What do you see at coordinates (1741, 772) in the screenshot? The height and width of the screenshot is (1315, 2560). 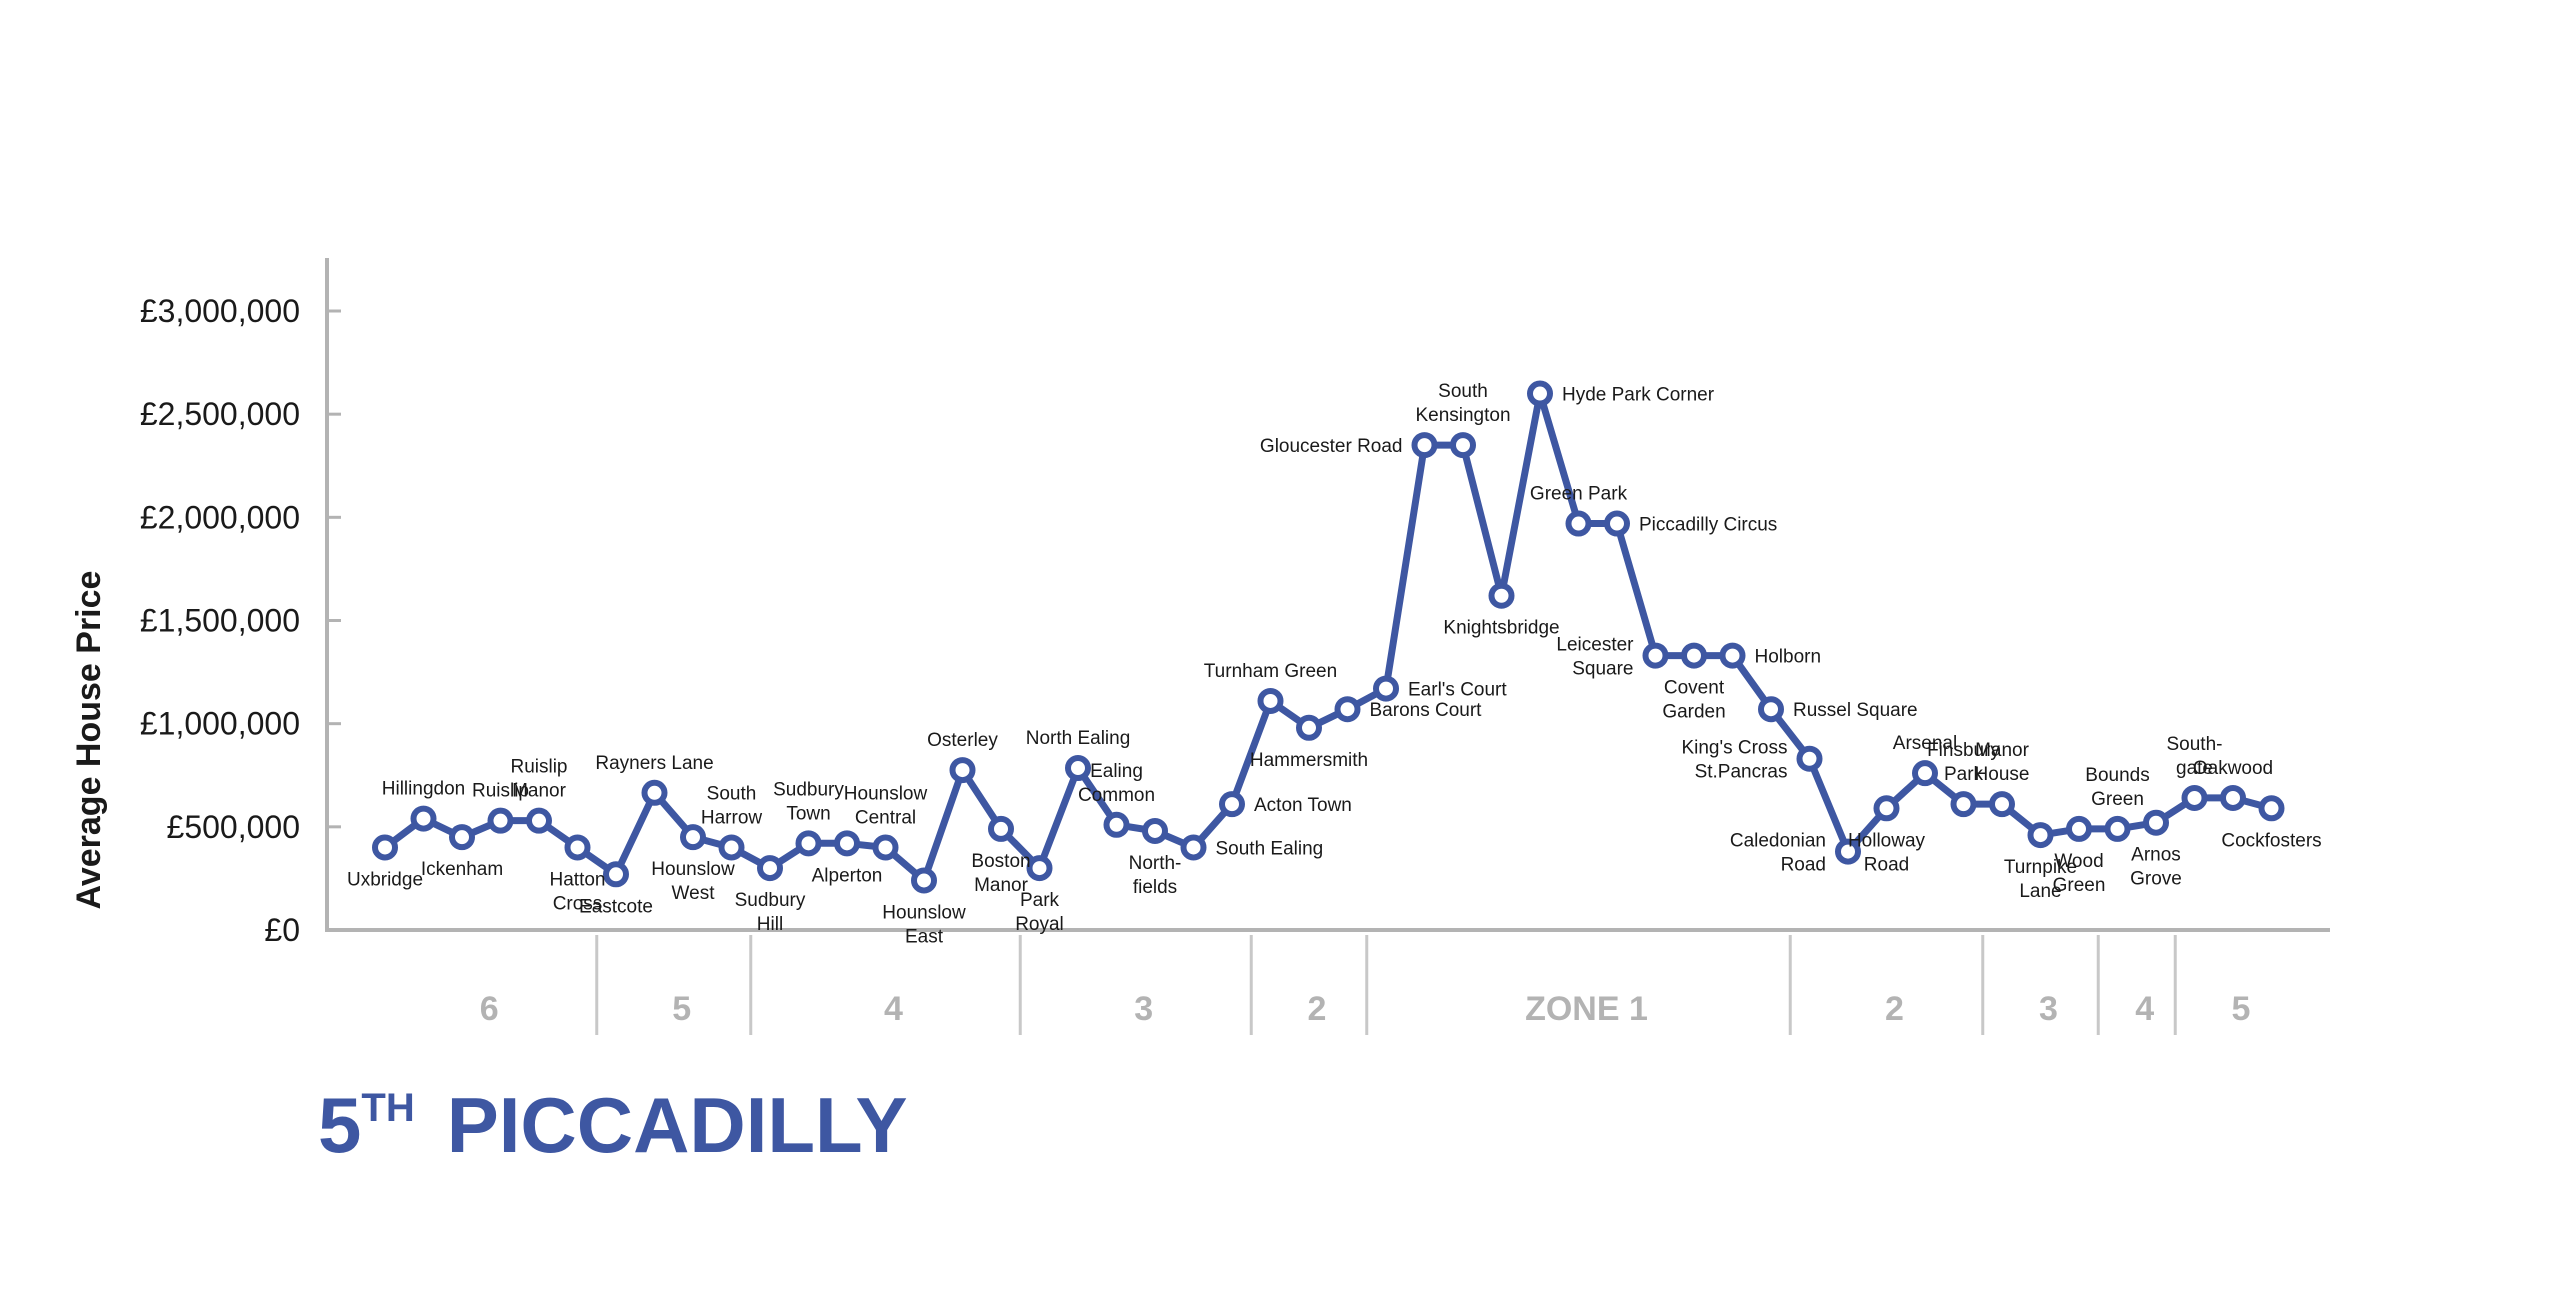 I see `station-label-line: St.Pancras` at bounding box center [1741, 772].